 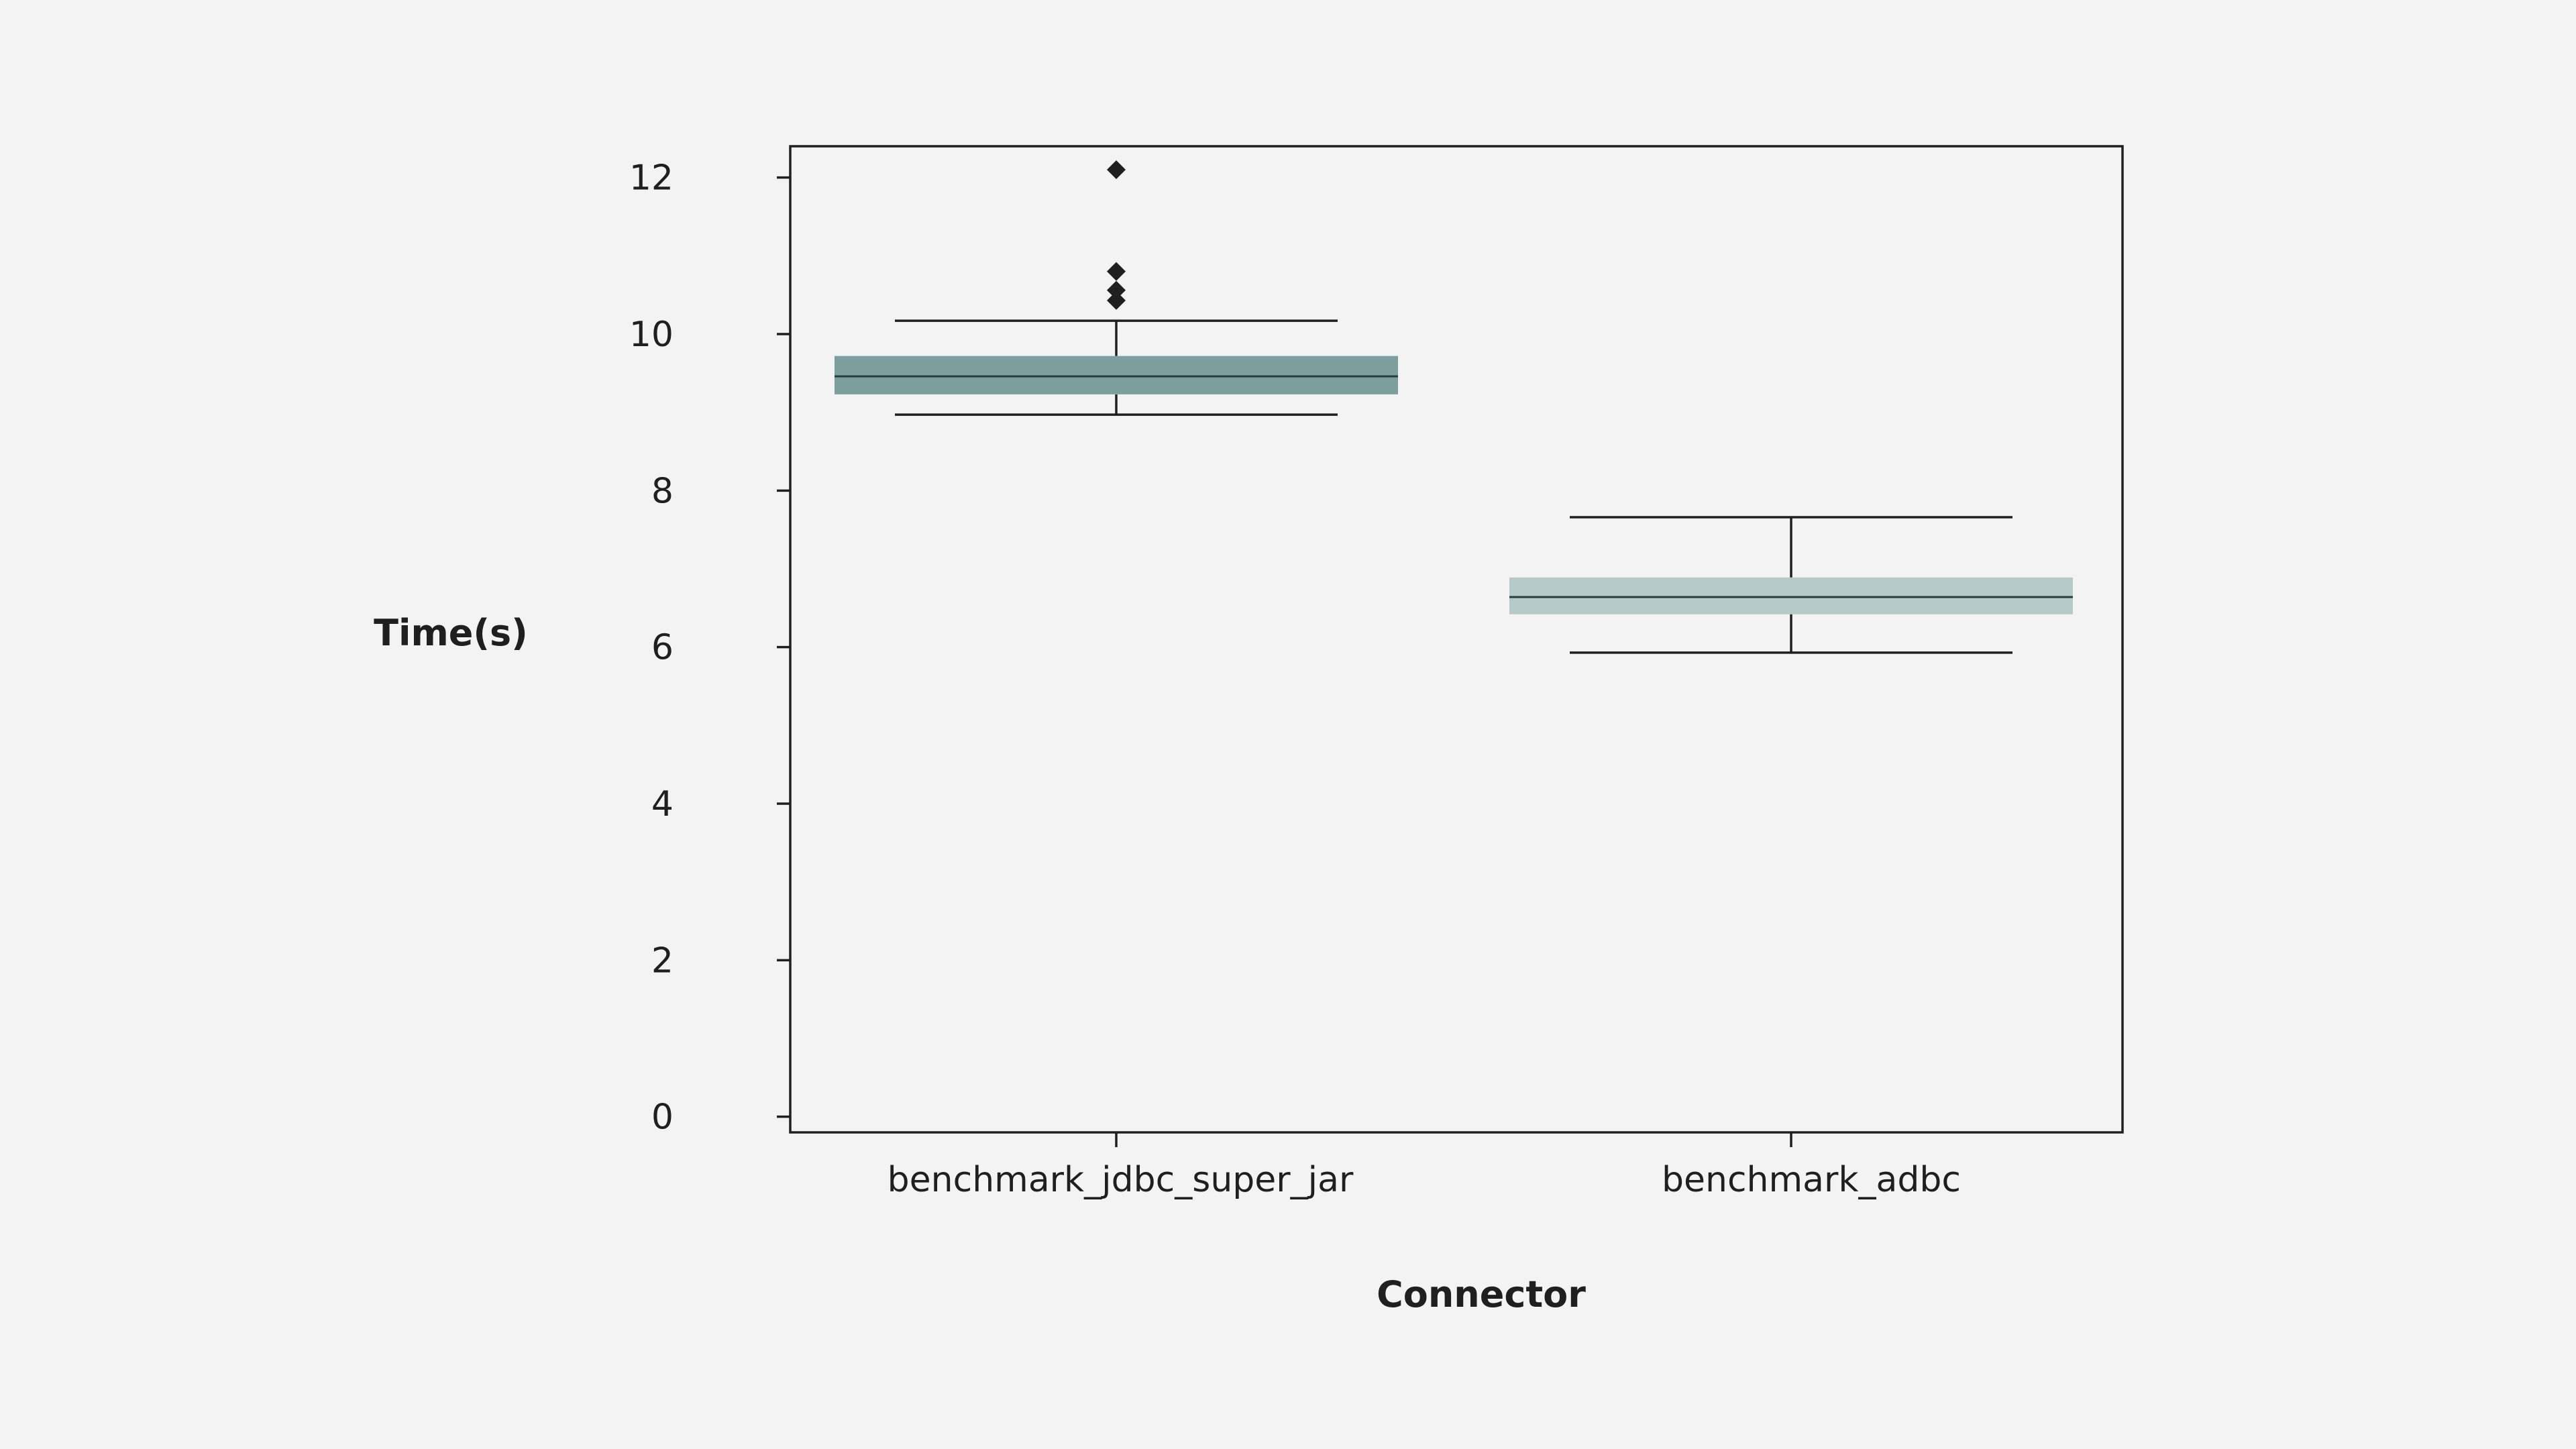 I want to click on y-tick-label: 12, so click(x=651, y=178).